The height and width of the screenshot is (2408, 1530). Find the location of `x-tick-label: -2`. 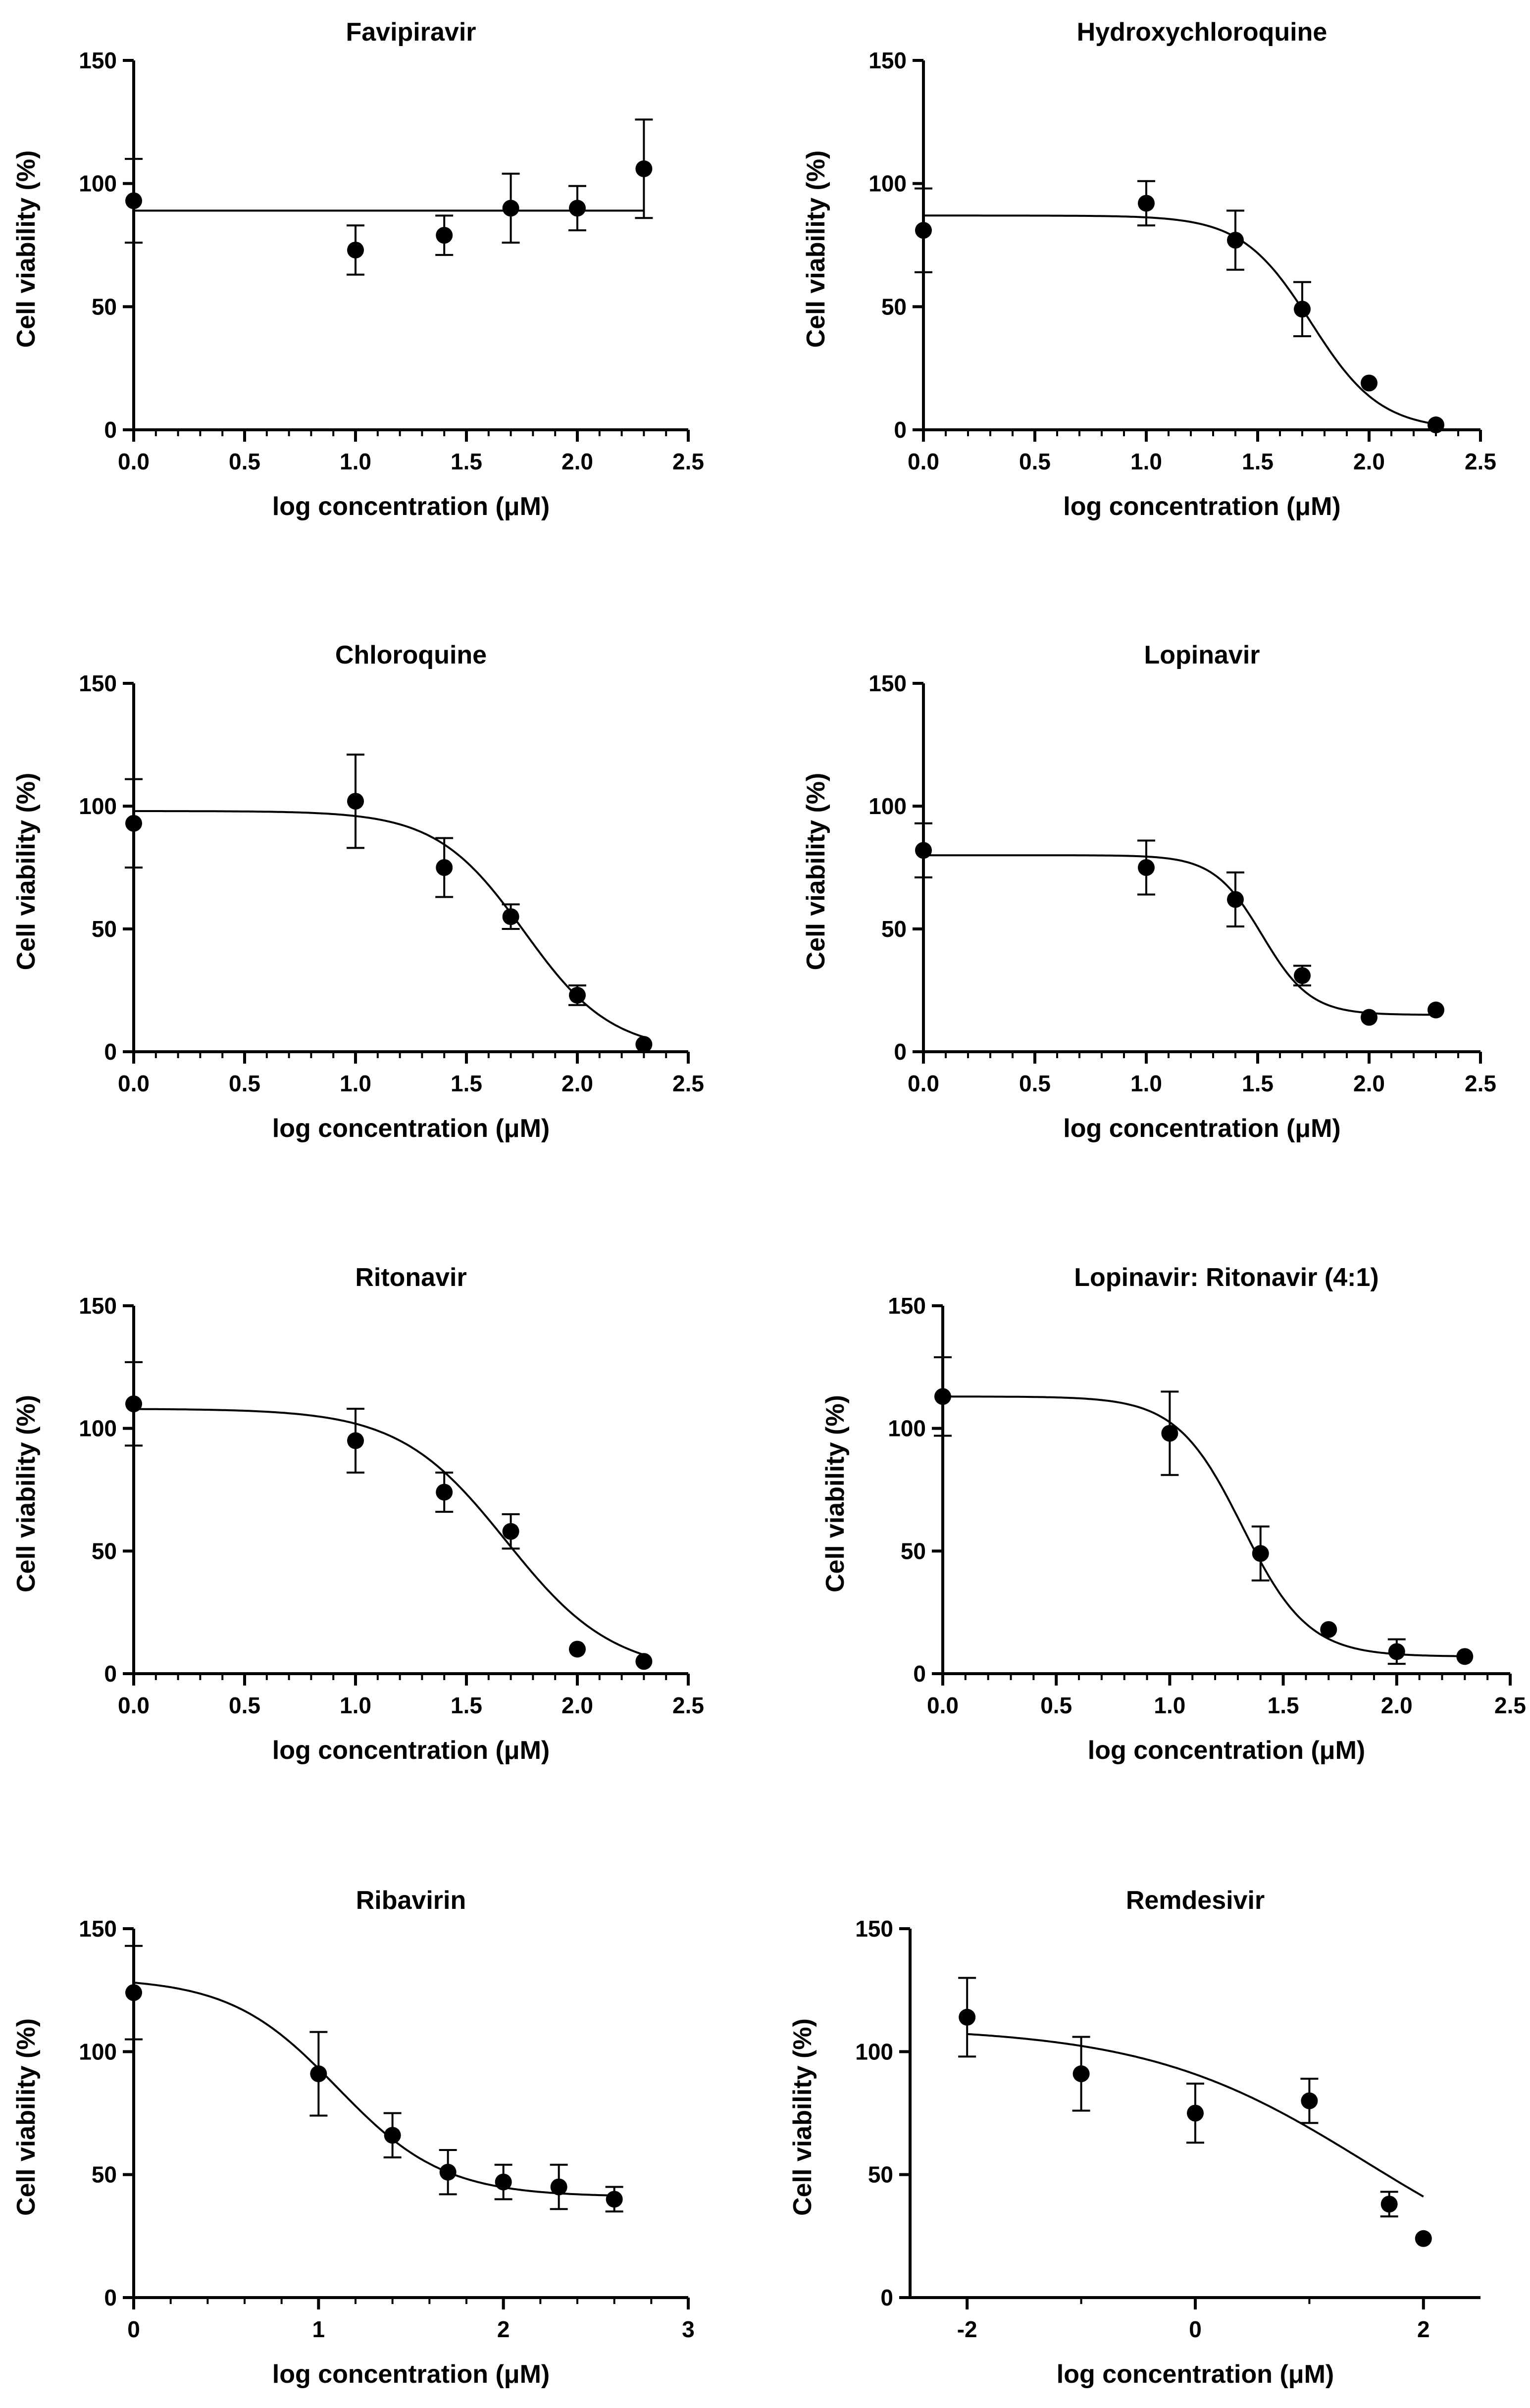

x-tick-label: -2 is located at coordinates (967, 2329).